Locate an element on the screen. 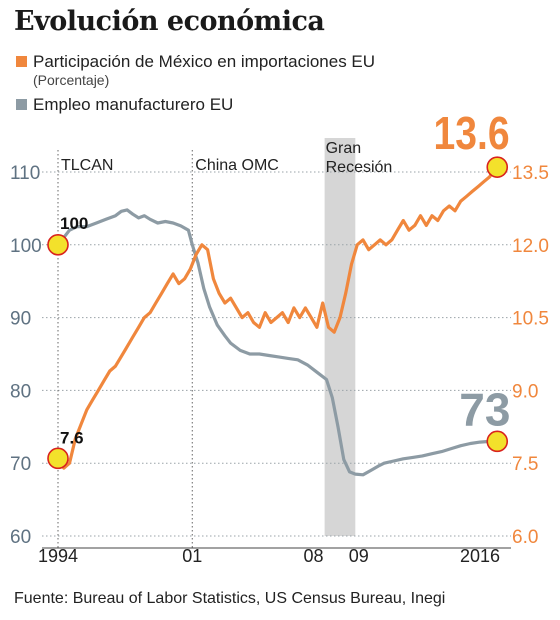  annotation-end-share: 13.6 is located at coordinates (471, 134).